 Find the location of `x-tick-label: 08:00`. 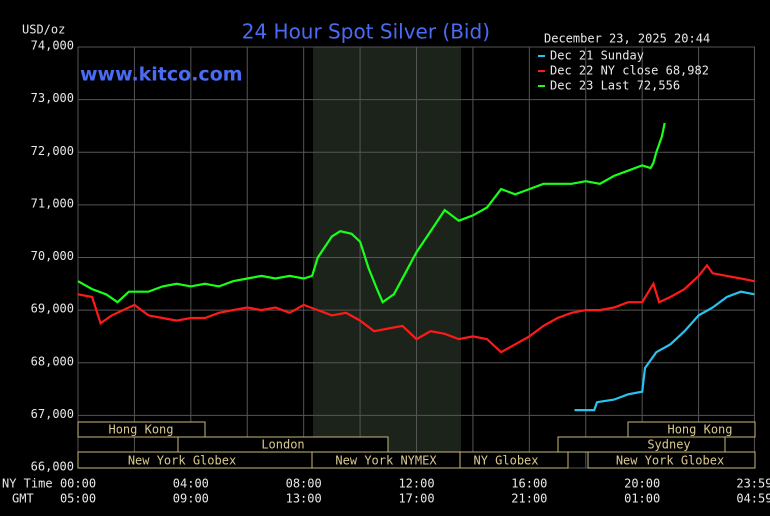

x-tick-label: 08:00 is located at coordinates (304, 484).